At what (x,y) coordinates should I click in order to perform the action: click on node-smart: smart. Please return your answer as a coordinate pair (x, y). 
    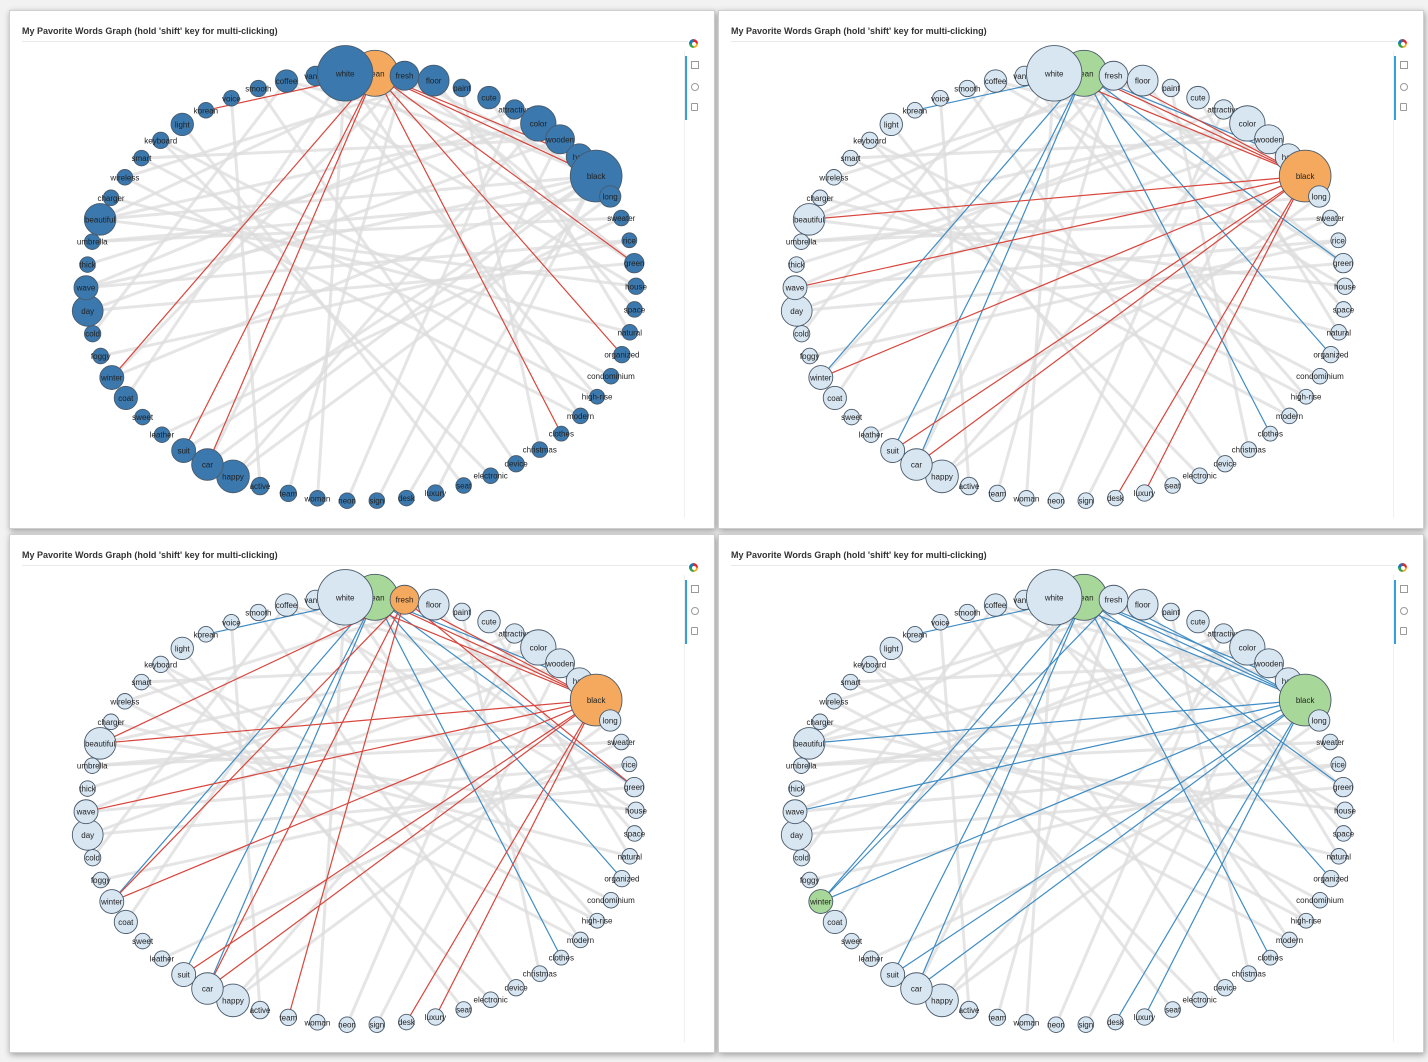
    Looking at the image, I should click on (142, 158).